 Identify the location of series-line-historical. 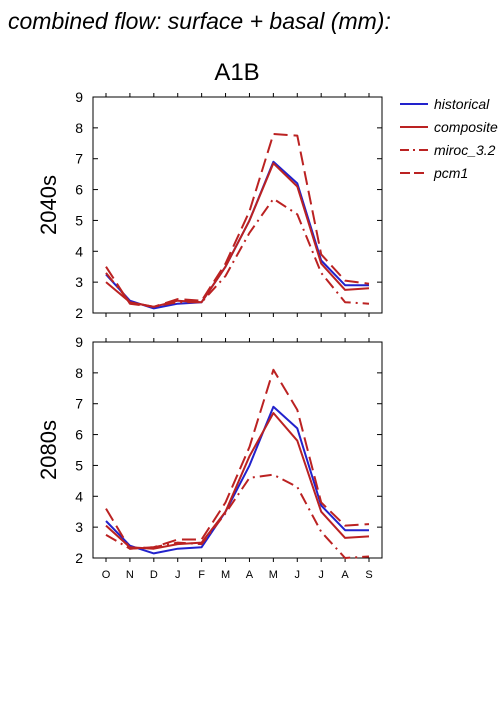
(237, 480).